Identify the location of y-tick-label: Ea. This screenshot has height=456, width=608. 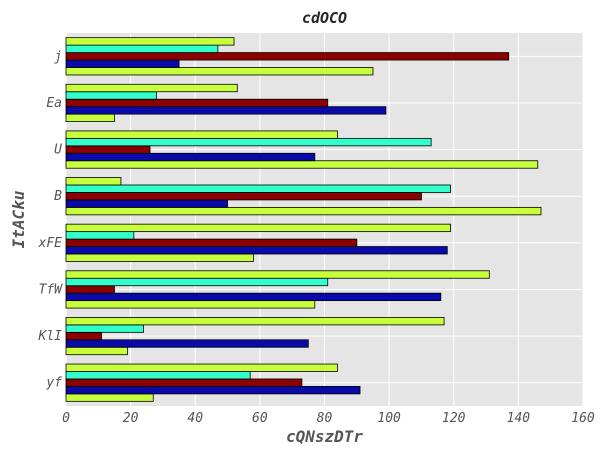
(54, 103).